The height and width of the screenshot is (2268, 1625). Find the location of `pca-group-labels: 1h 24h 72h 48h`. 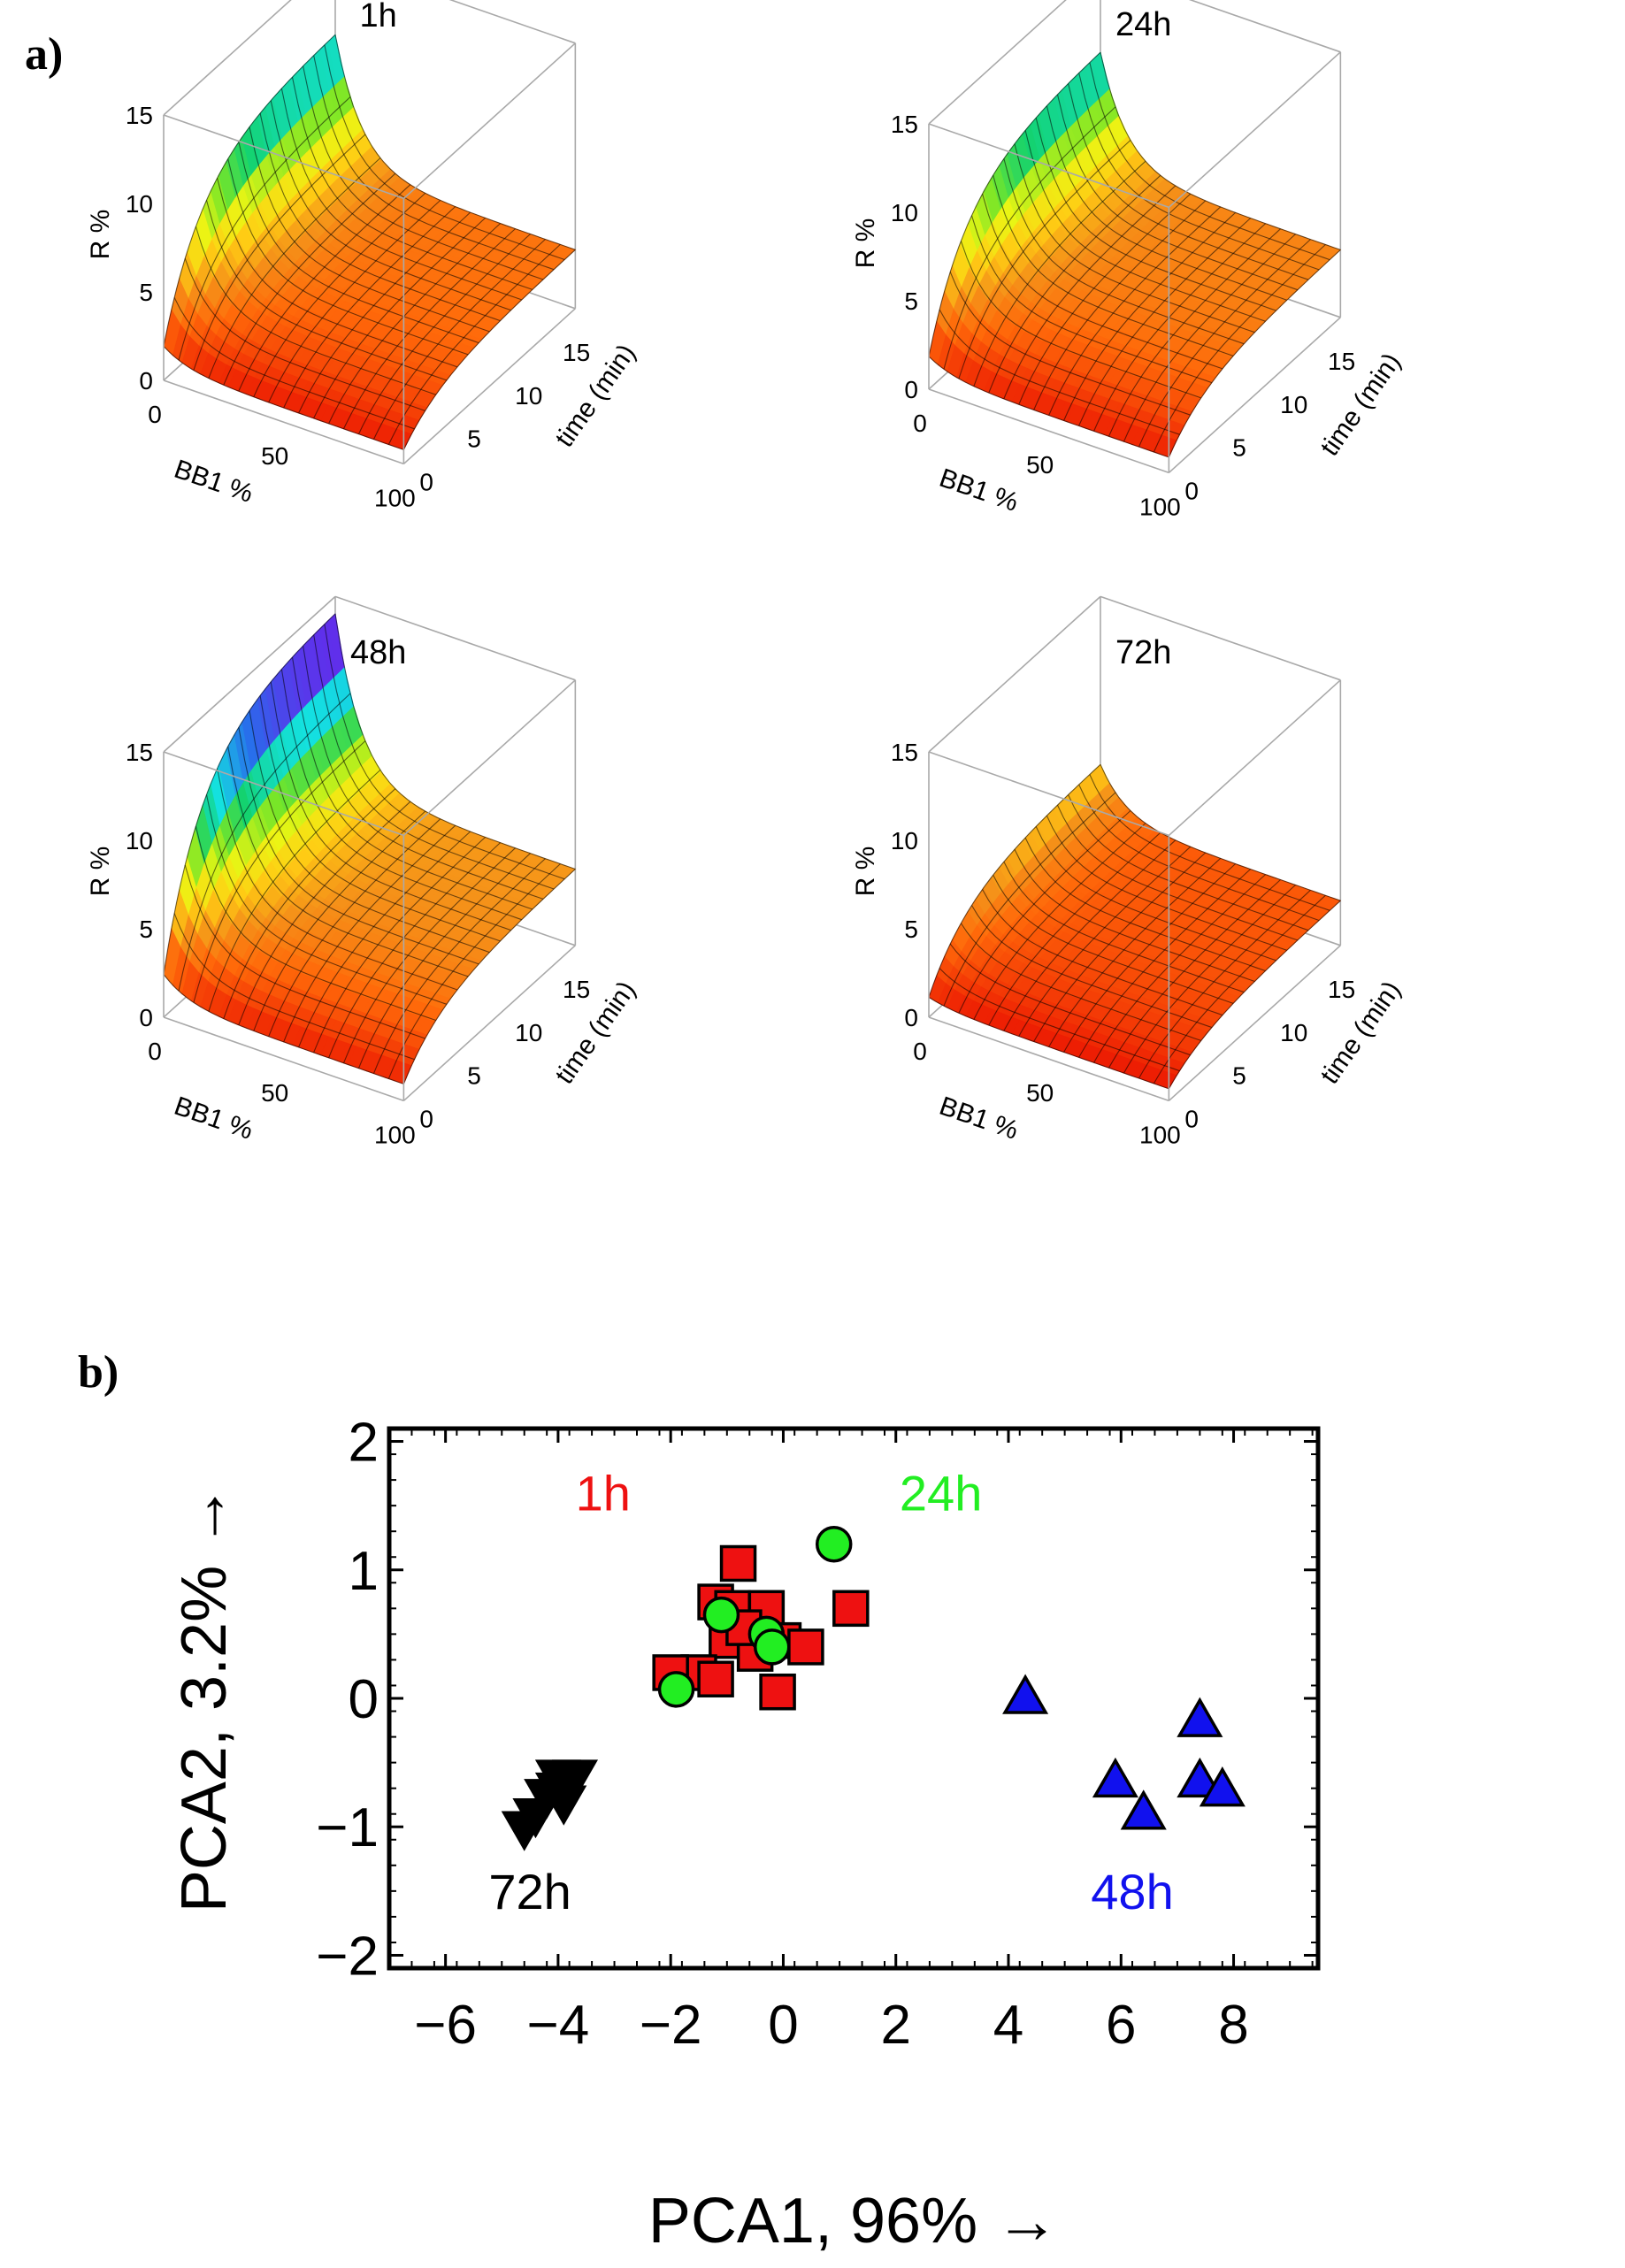

pca-group-labels: 1h 24h 72h 48h is located at coordinates (830, 1692).